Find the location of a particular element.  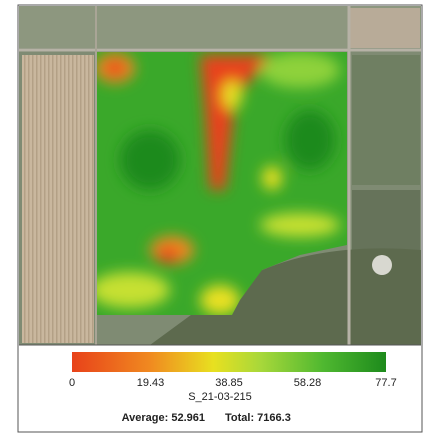

layer-name: S_21-03-215 is located at coordinates (220, 397).